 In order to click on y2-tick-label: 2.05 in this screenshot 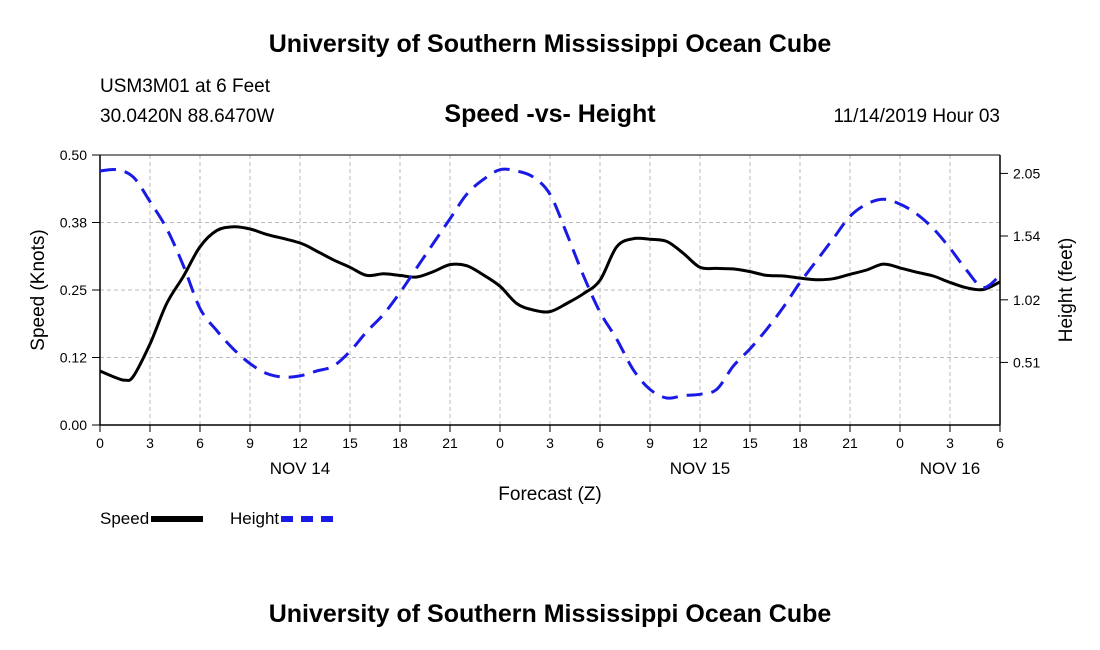, I will do `click(1026, 173)`.